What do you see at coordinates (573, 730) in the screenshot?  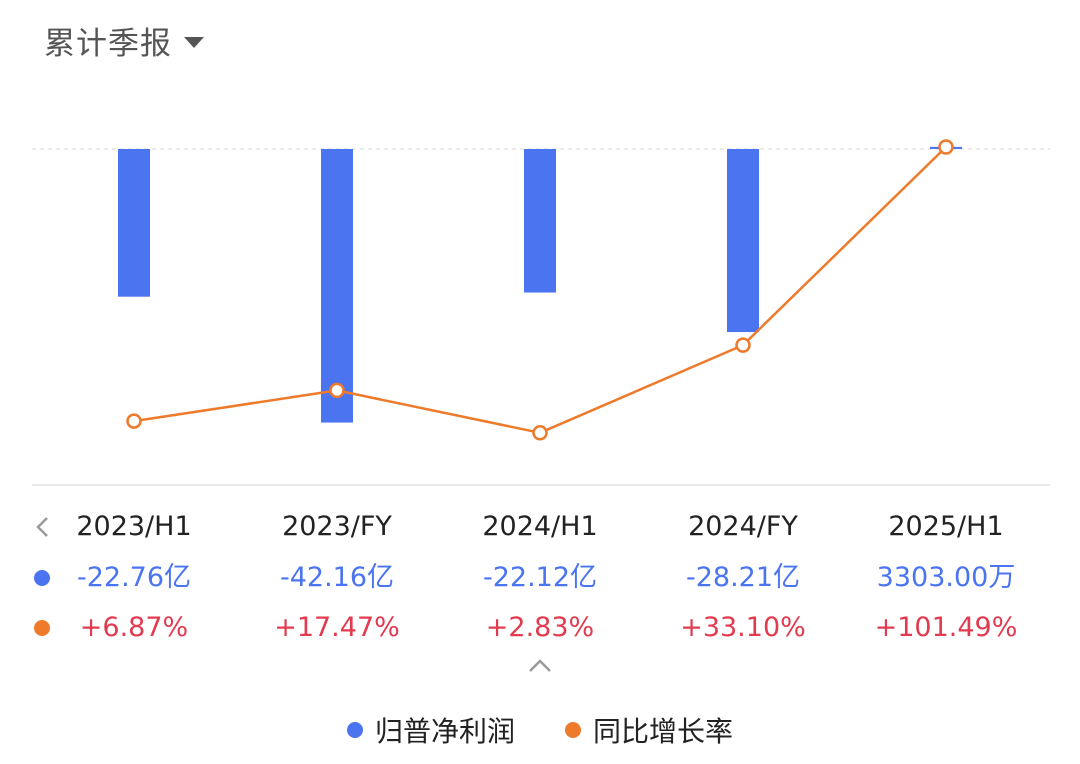 I see `legend-dot-growth-icon` at bounding box center [573, 730].